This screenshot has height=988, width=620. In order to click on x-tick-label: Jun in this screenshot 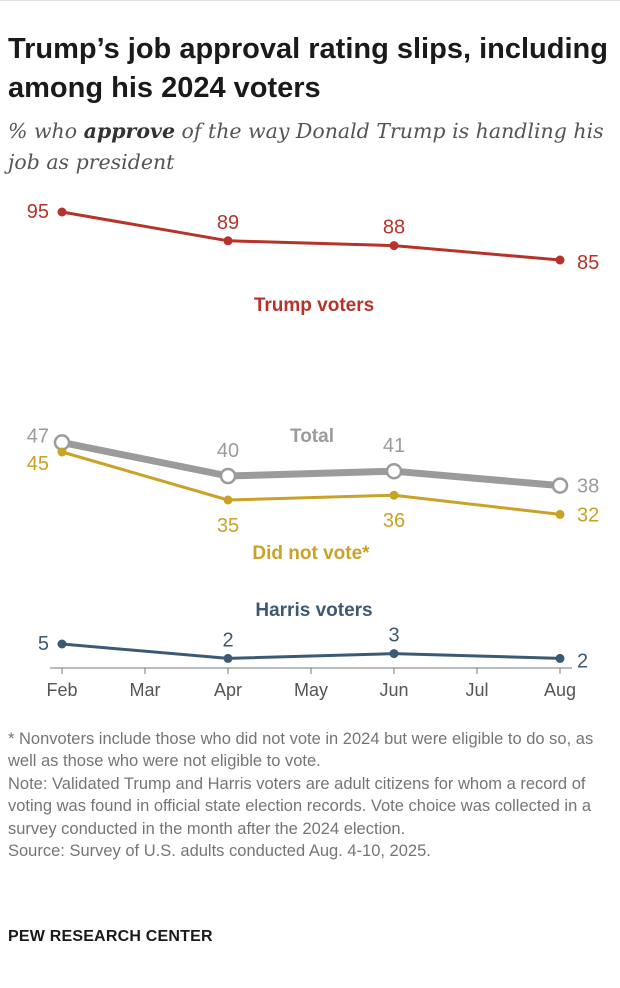, I will do `click(393, 690)`.